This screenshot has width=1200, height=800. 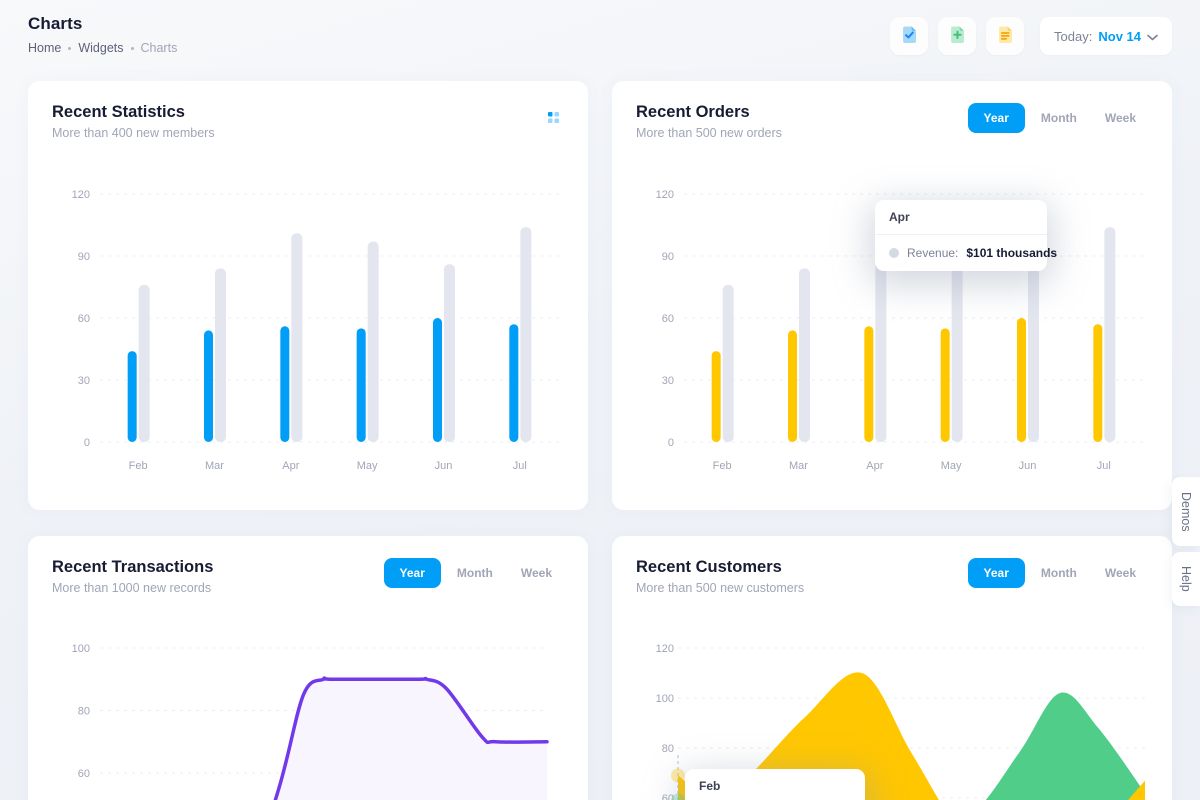 I want to click on file-plus-icon, so click(x=957, y=36).